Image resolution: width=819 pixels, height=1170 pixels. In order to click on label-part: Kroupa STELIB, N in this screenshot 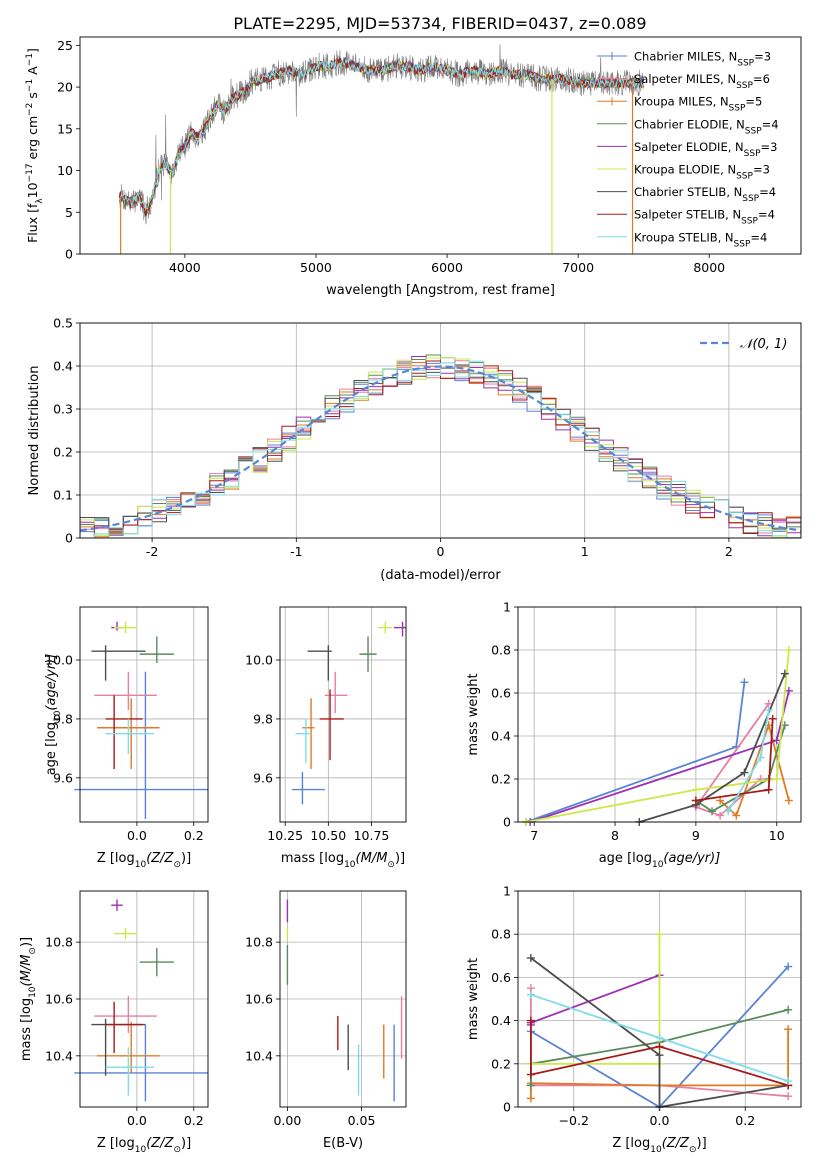, I will do `click(684, 237)`.